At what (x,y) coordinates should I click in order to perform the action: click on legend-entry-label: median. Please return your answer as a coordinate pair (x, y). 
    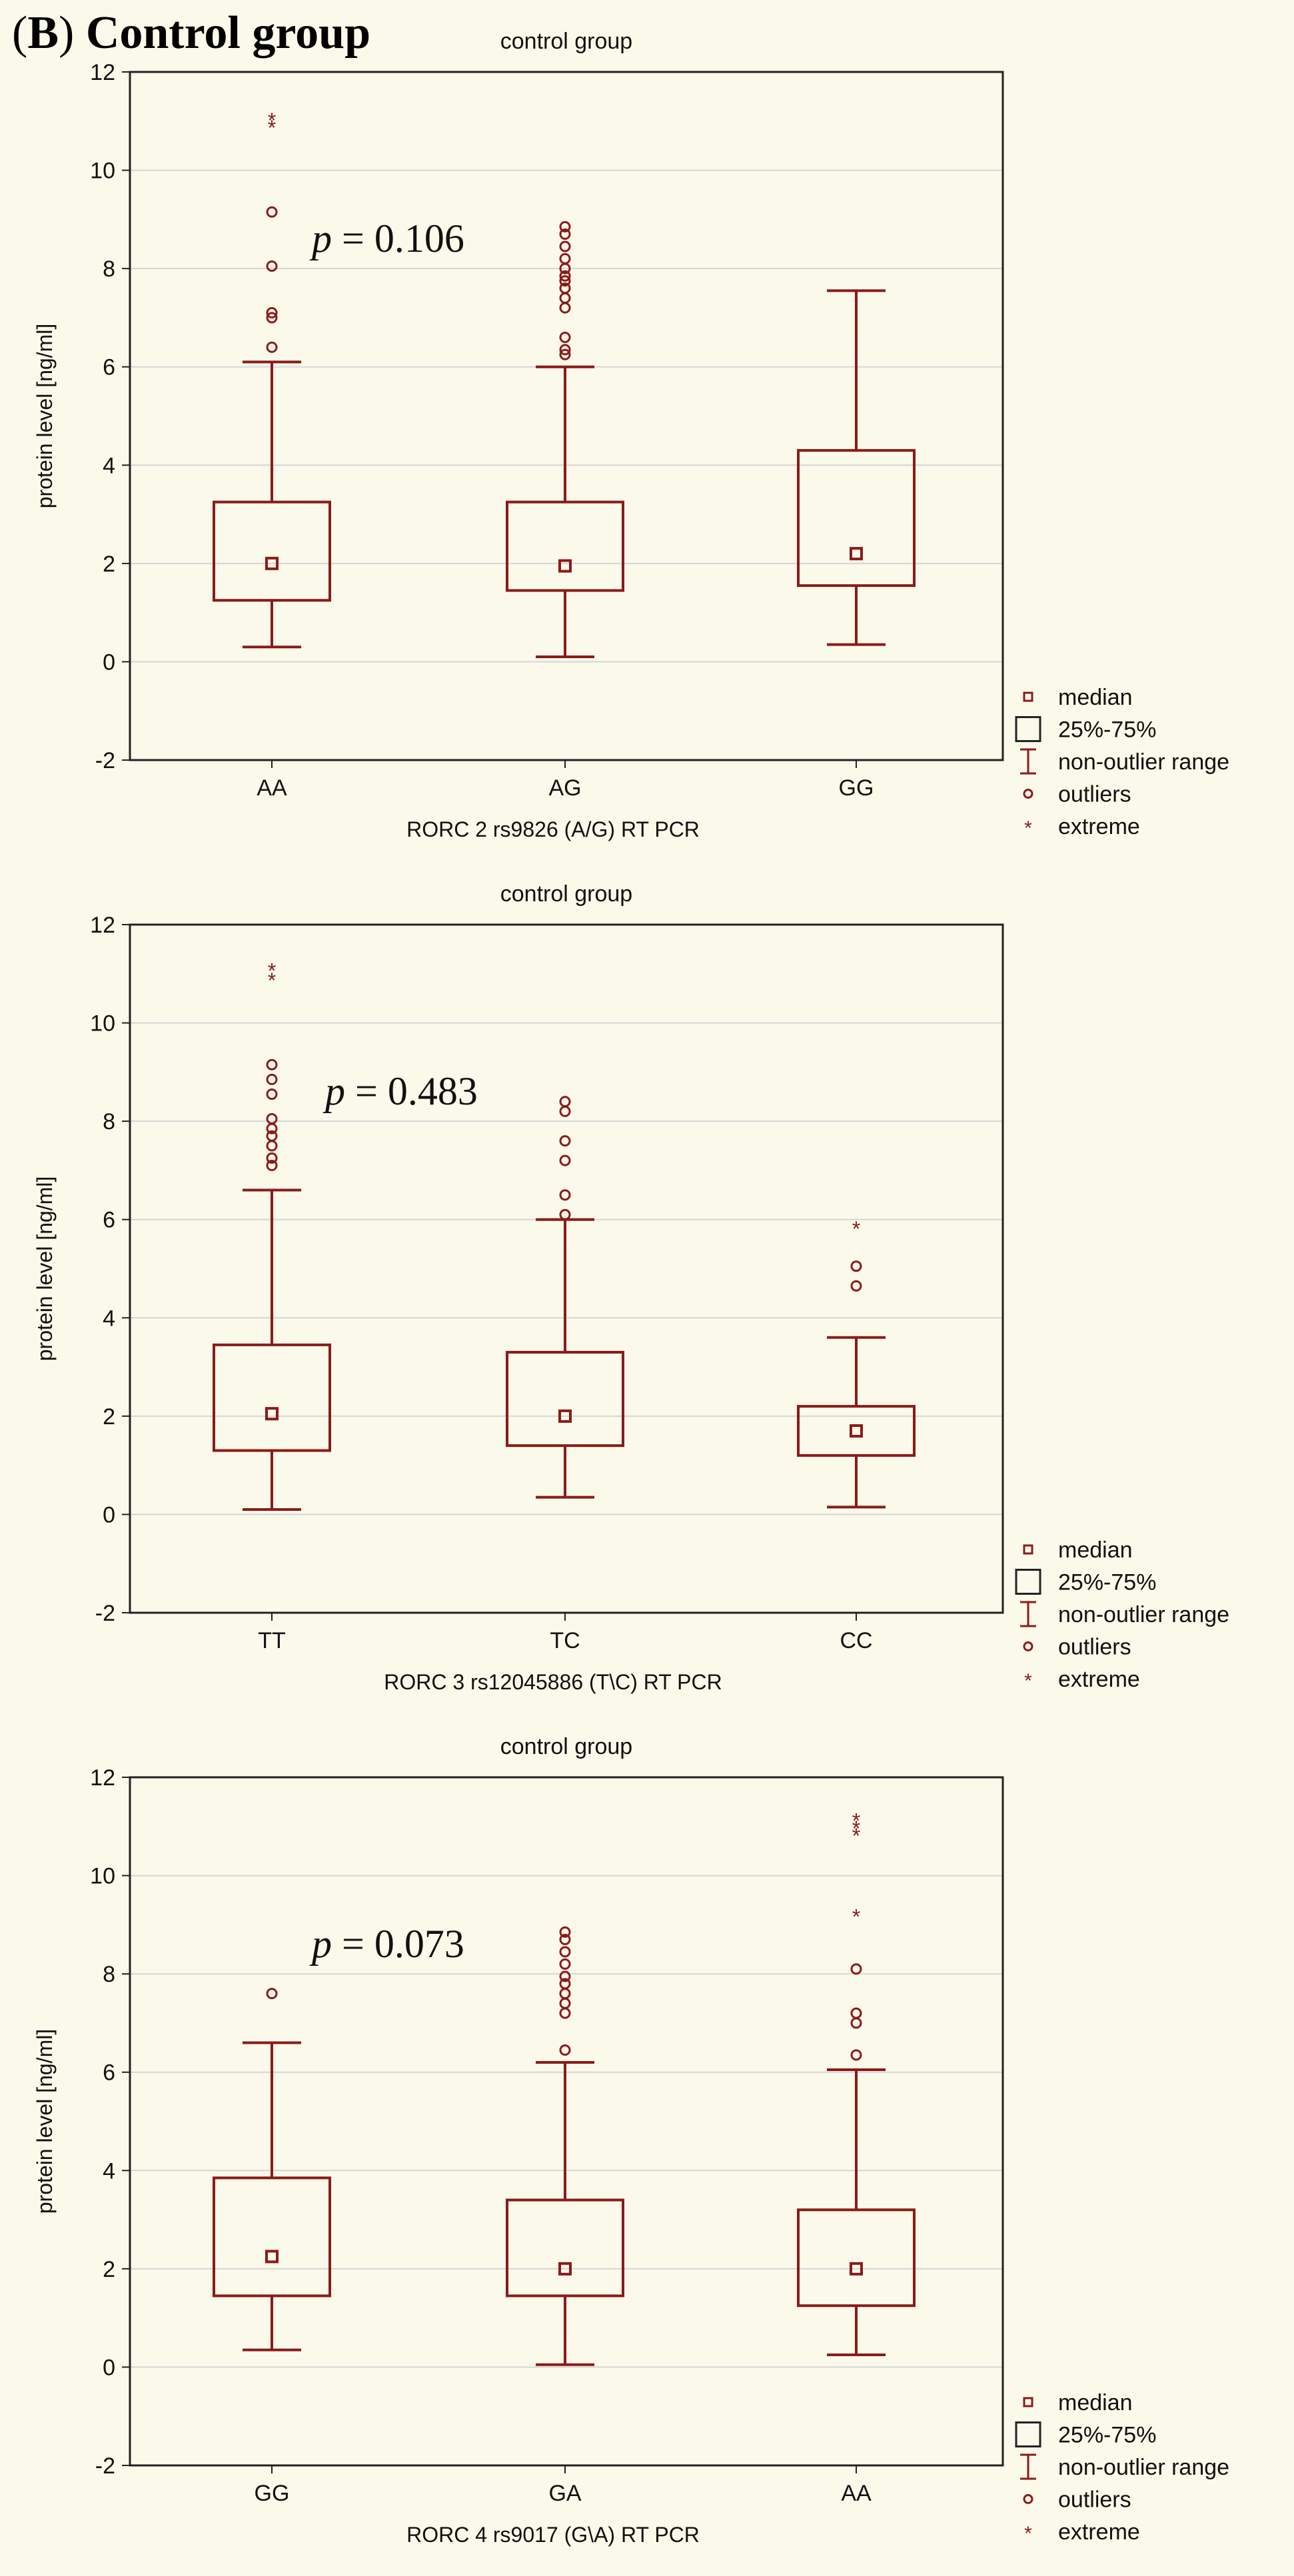
    Looking at the image, I should click on (1095, 1550).